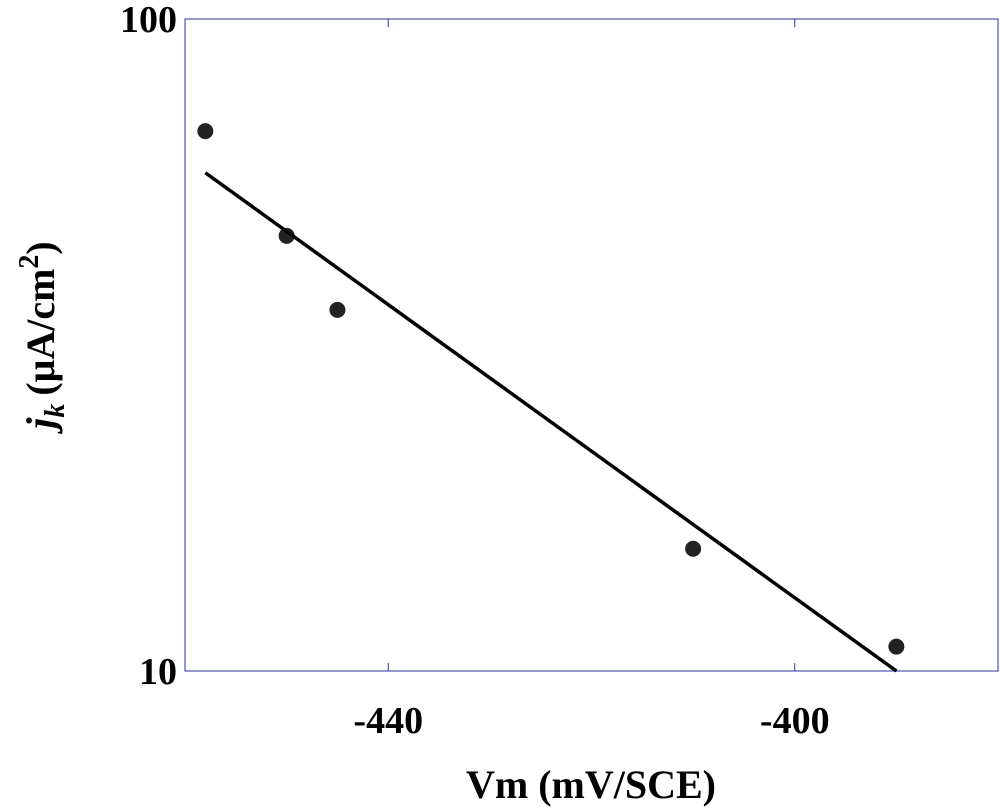 The height and width of the screenshot is (808, 1000). I want to click on x-tick-label: -400, so click(795, 721).